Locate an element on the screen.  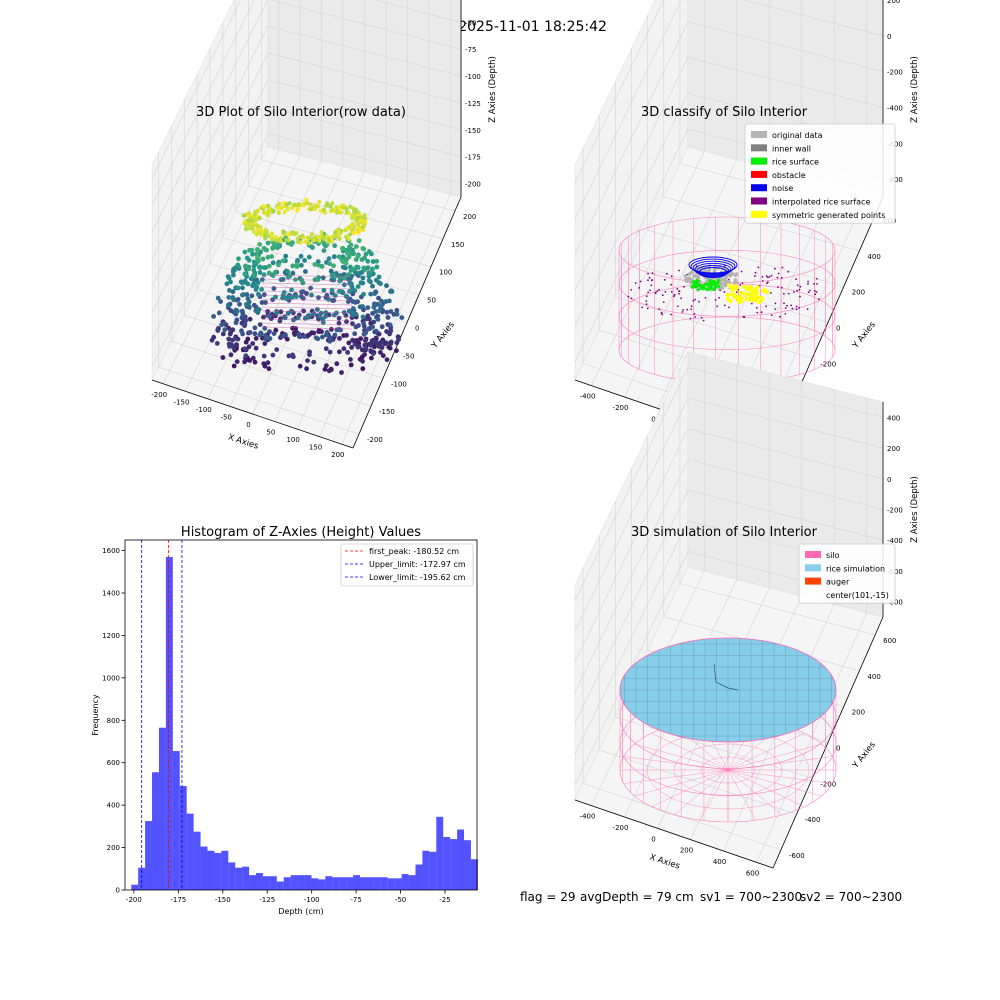
sv1-readout: sv1 = 700~2300 is located at coordinates (751, 897).